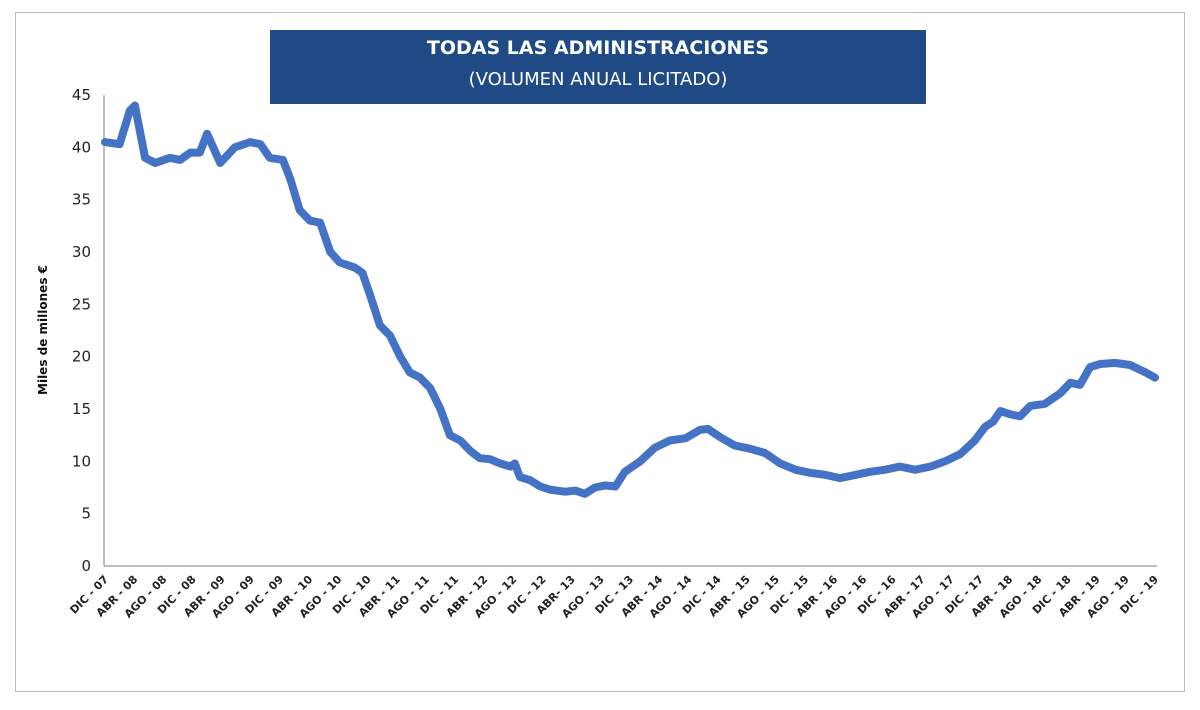 The width and height of the screenshot is (1200, 710). Describe the element at coordinates (598, 79) in the screenshot. I see `chart-subtitle: (VOLUMEN ANUAL LICITADO)` at that location.